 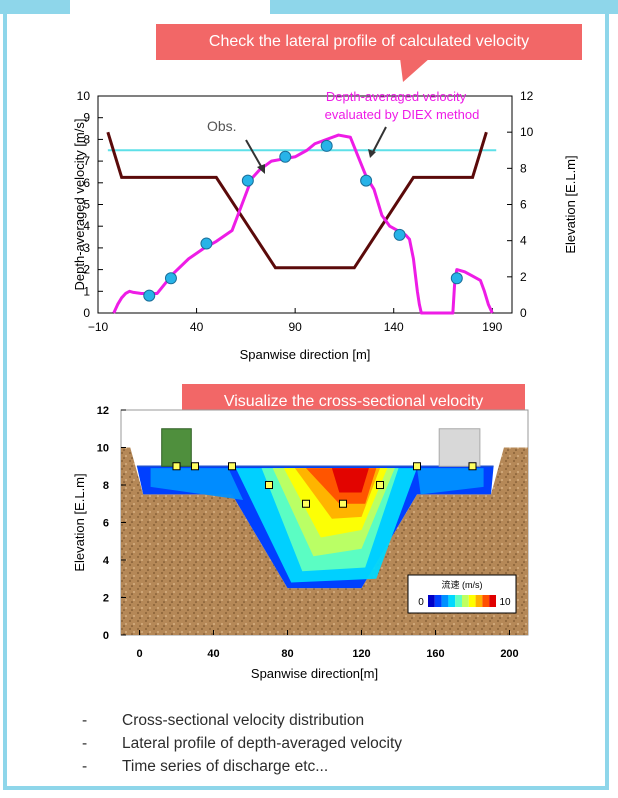 What do you see at coordinates (79, 205) in the screenshot?
I see `y-axis-label: Depth-averaged velocity [m/s]` at bounding box center [79, 205].